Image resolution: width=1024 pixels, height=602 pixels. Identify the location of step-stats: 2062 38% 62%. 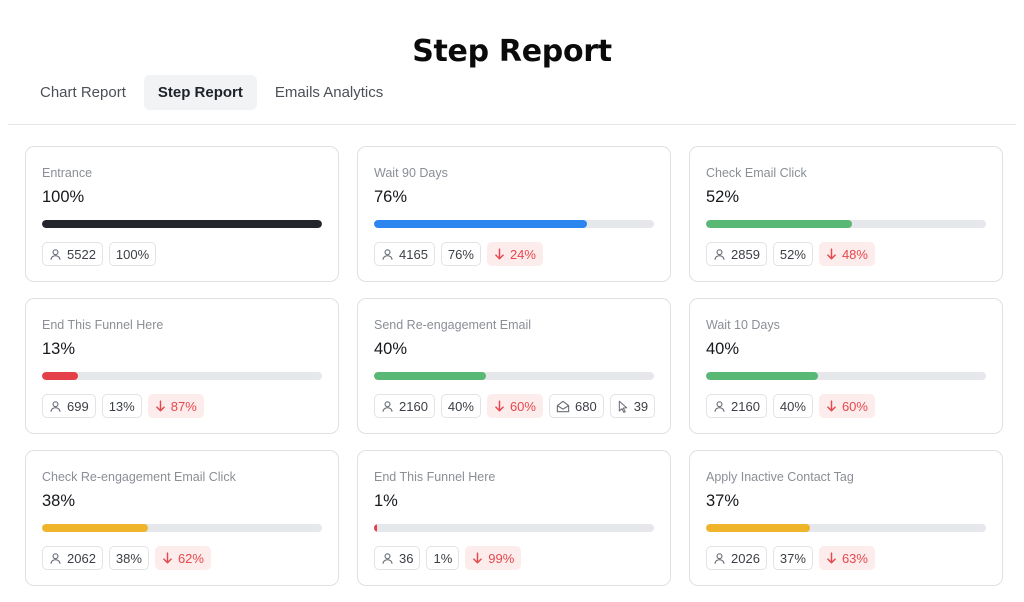
(182, 558).